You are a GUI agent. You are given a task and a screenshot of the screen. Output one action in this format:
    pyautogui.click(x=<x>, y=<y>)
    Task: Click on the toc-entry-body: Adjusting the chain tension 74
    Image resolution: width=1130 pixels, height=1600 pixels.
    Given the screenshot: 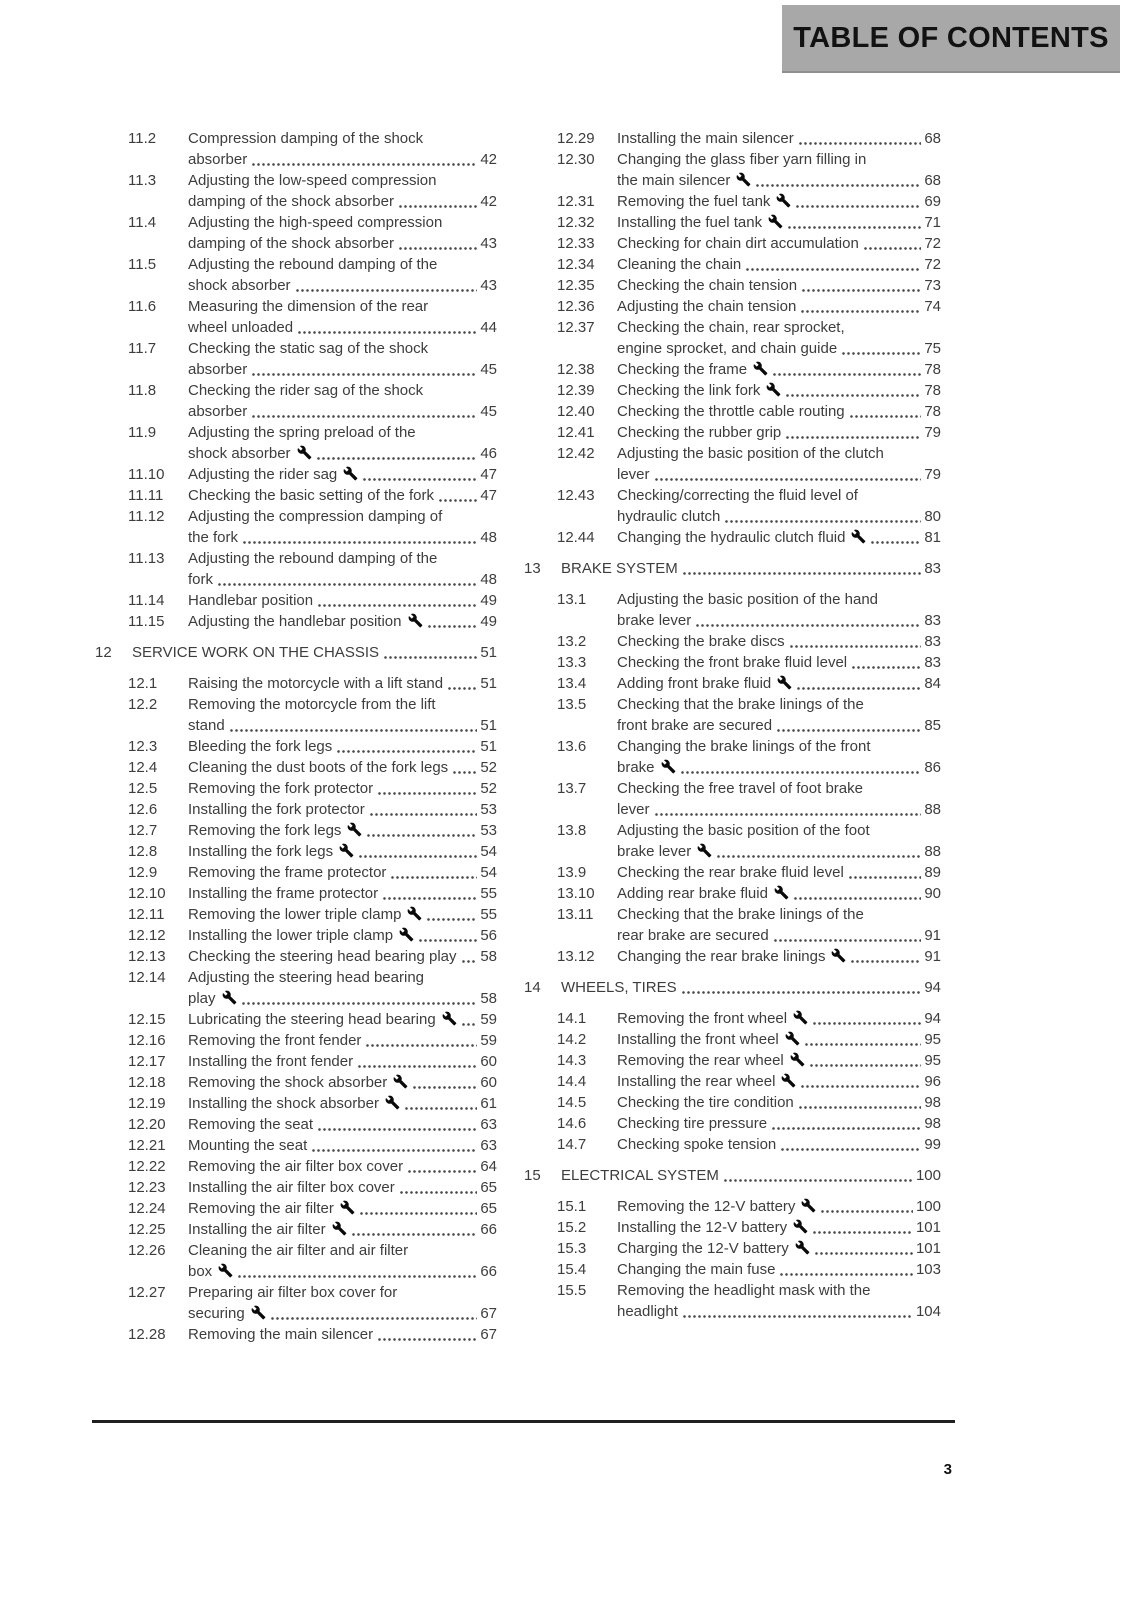 What is the action you would take?
    pyautogui.click(x=779, y=306)
    